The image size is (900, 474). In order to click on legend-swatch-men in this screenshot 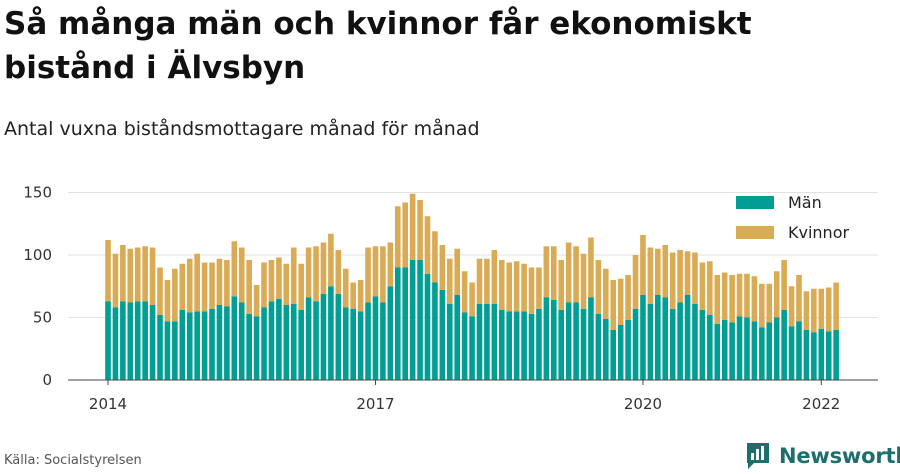, I will do `click(755, 202)`.